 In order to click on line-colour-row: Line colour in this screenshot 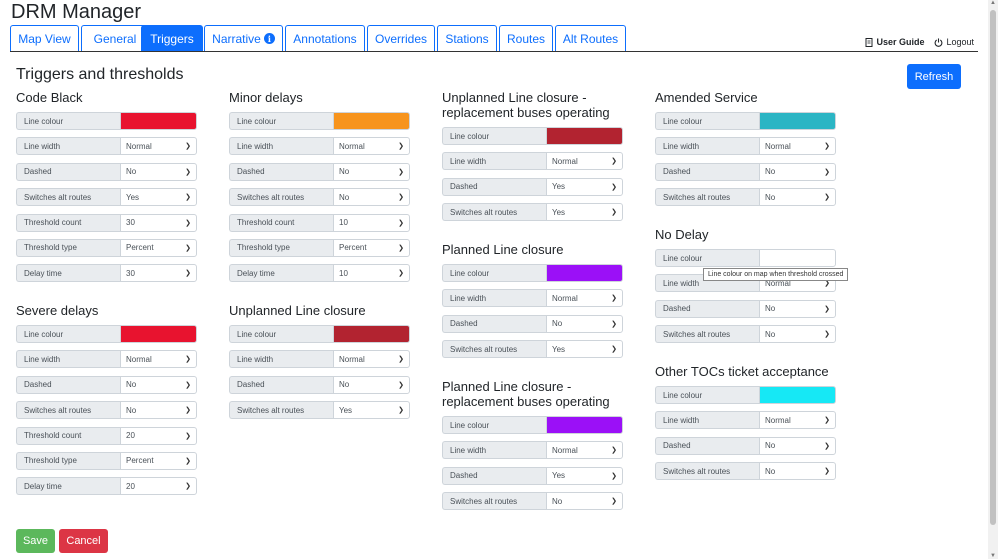, I will do `click(745, 395)`.